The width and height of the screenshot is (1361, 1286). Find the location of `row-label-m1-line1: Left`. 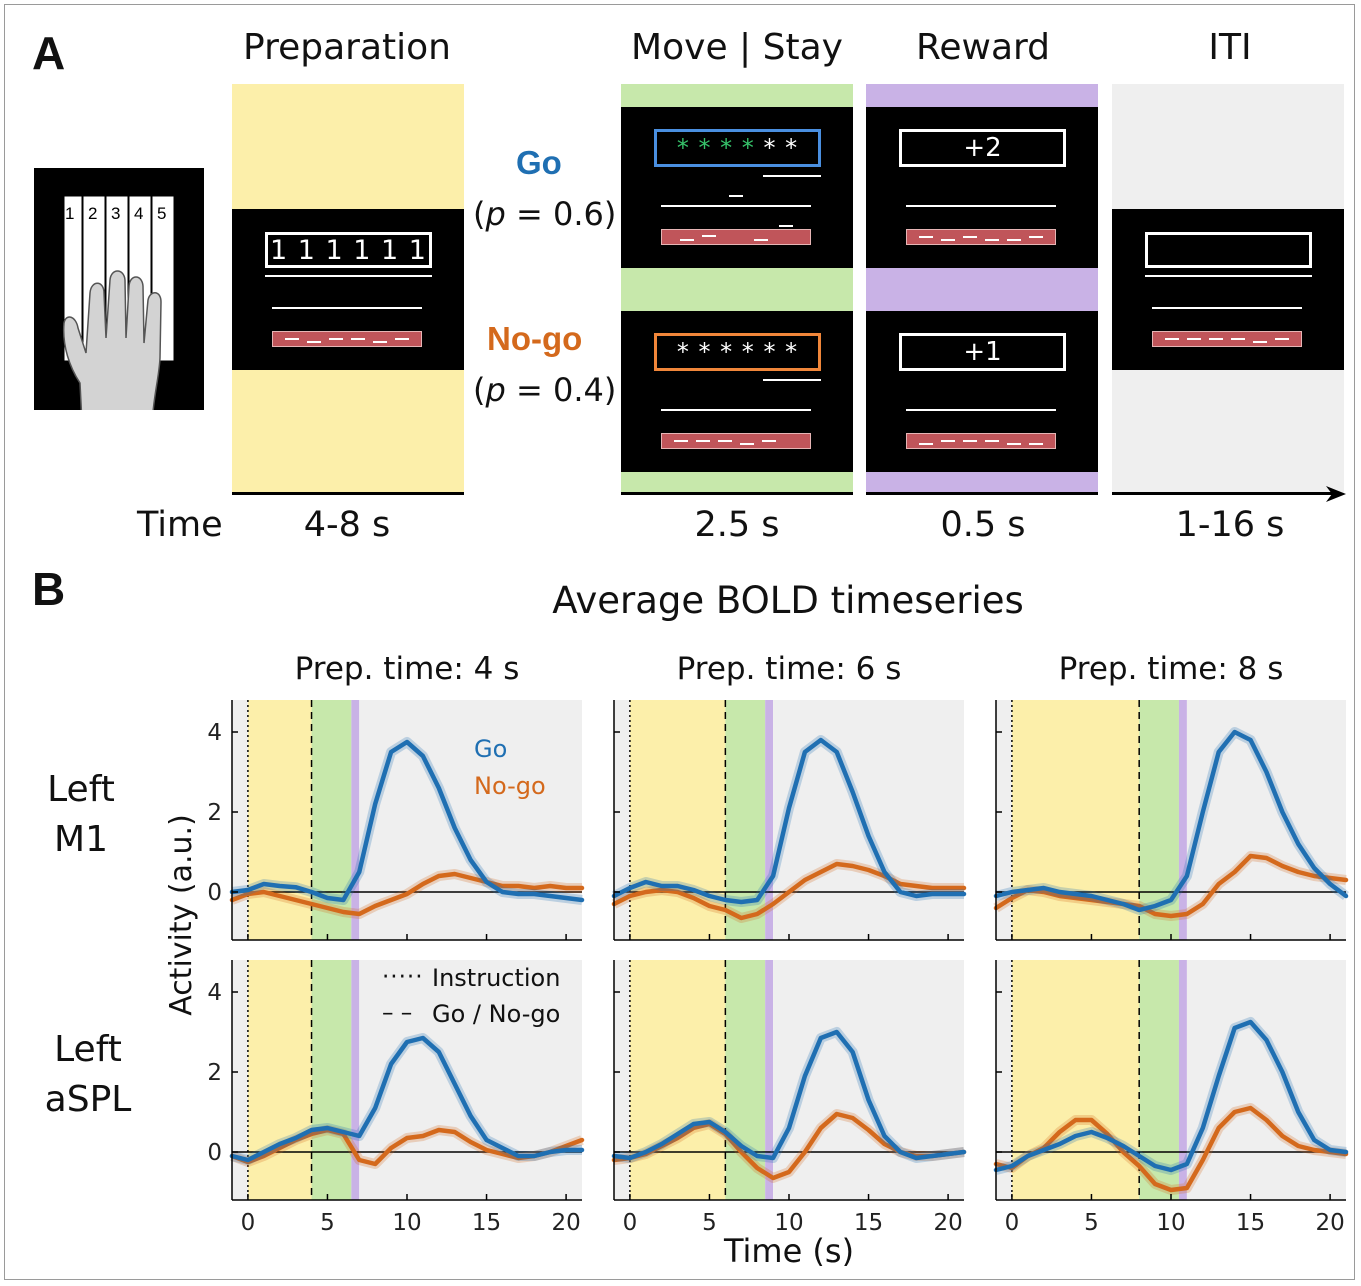

row-label-m1-line1: Left is located at coordinates (81, 789).